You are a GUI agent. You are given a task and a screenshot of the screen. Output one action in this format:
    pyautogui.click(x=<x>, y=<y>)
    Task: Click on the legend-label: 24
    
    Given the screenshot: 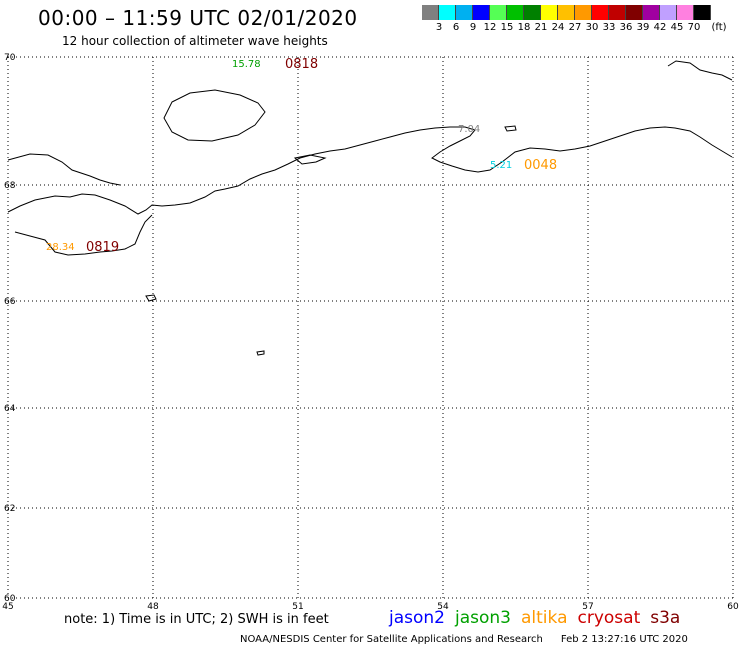 What is the action you would take?
    pyautogui.click(x=558, y=27)
    